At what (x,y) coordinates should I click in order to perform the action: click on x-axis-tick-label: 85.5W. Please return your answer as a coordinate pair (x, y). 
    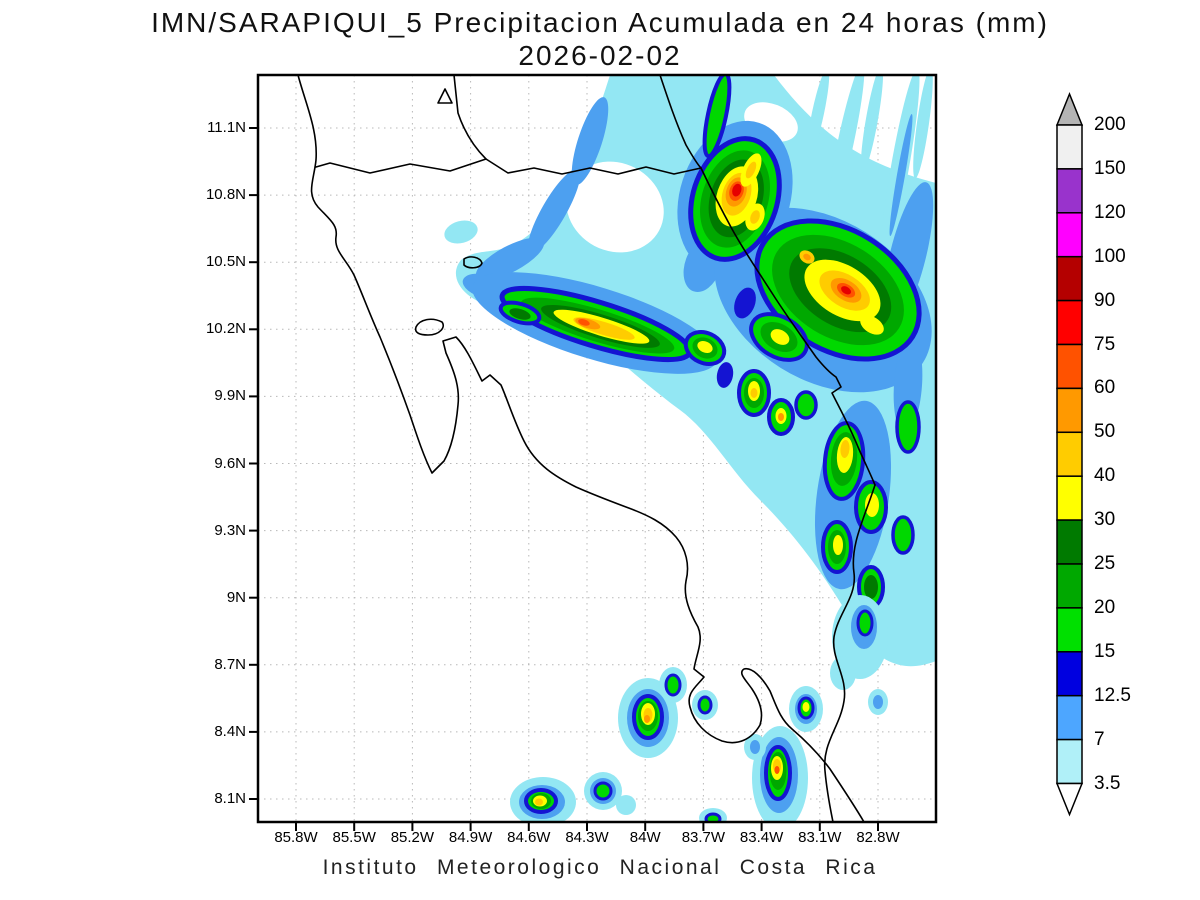
    Looking at the image, I should click on (354, 837).